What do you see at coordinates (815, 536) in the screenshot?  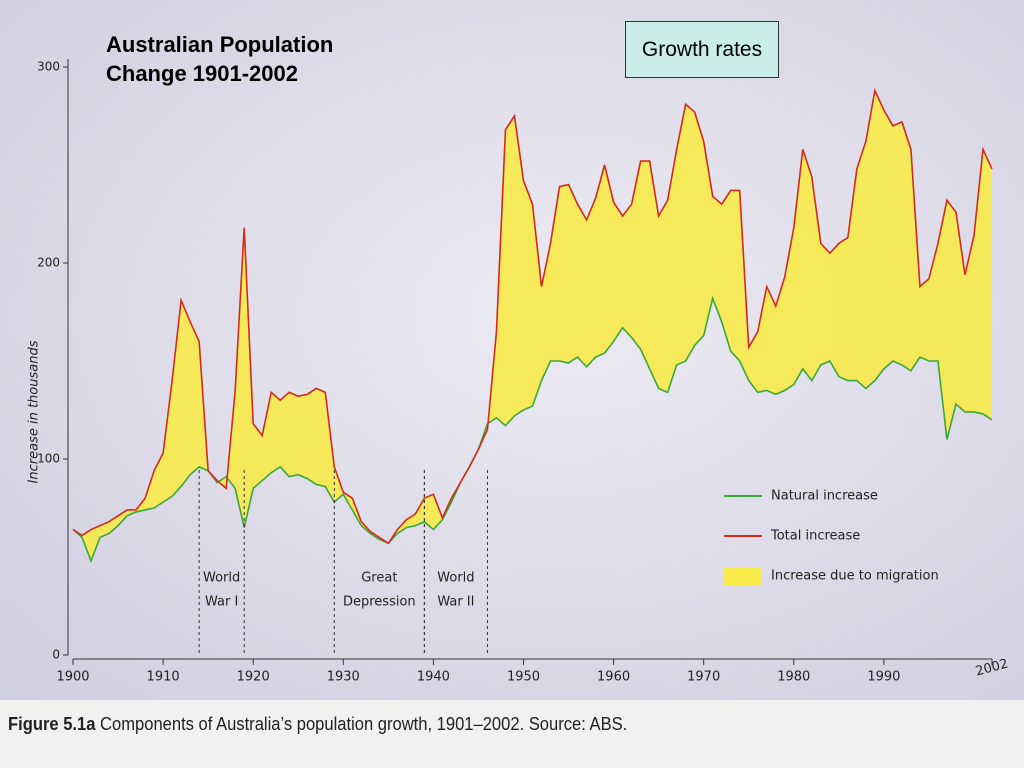 I see `legend-label: Total increase` at bounding box center [815, 536].